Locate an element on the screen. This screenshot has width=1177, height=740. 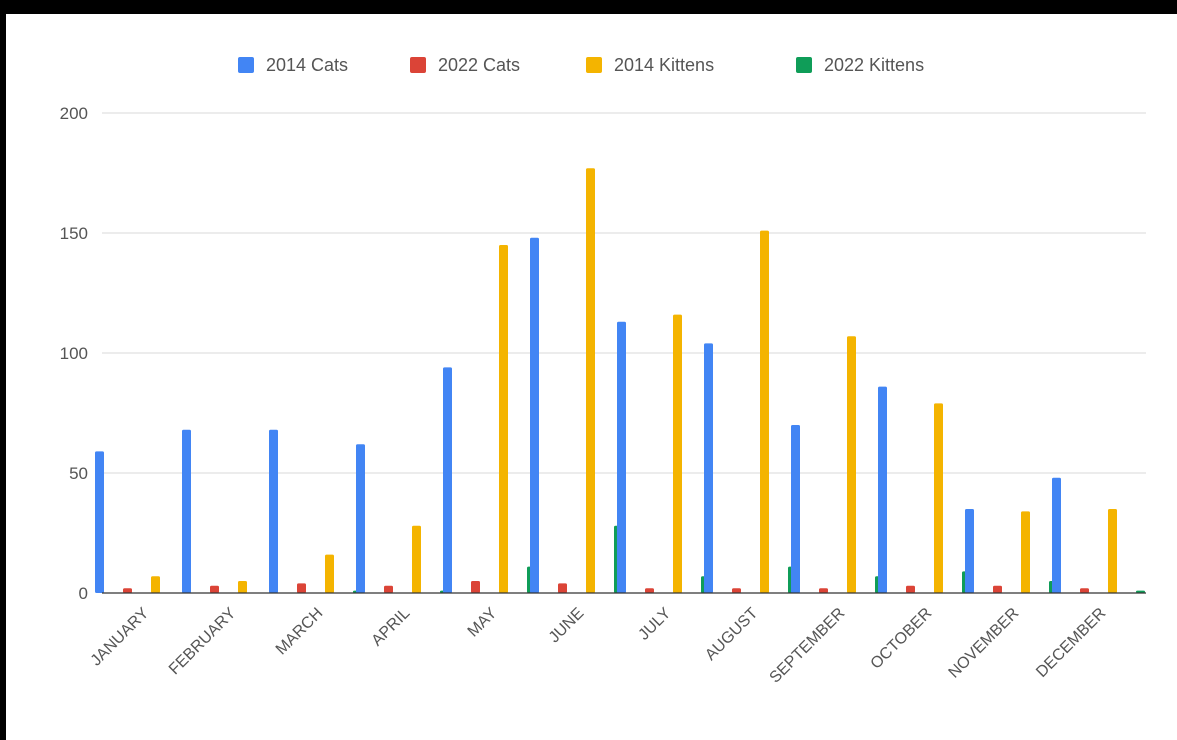
bar-2014-cats-january is located at coordinates (99, 522).